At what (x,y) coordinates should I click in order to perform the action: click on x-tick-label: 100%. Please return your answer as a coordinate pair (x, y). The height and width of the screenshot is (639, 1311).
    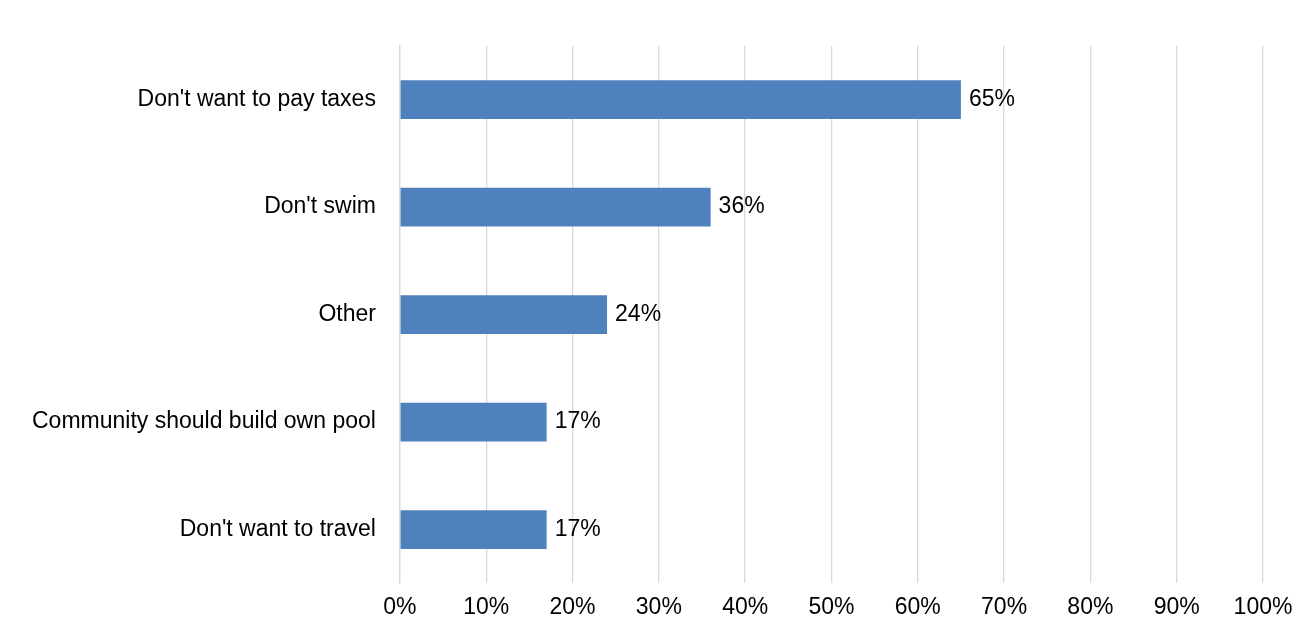
    Looking at the image, I should click on (1263, 605).